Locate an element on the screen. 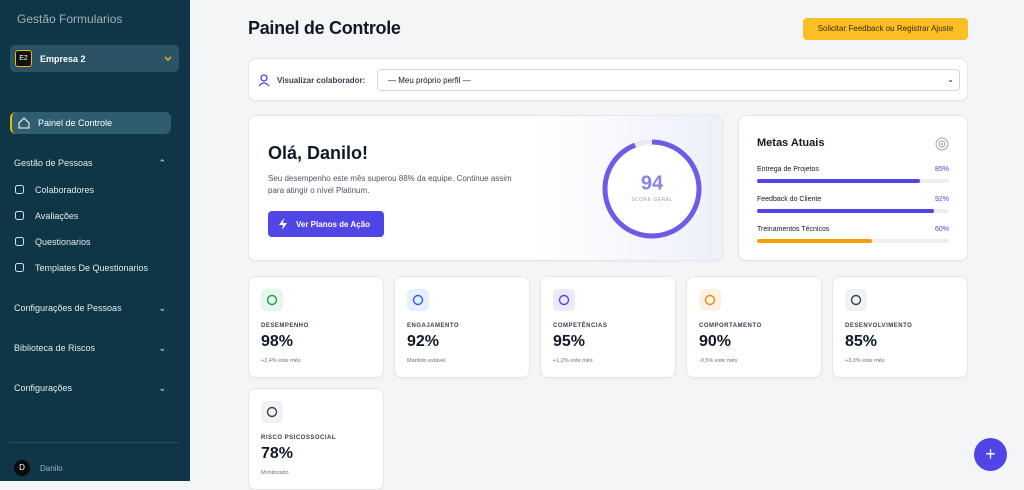 This screenshot has width=1024, height=490. collaborator-select: — Meu próprio perfil — ⌄ is located at coordinates (668, 80).